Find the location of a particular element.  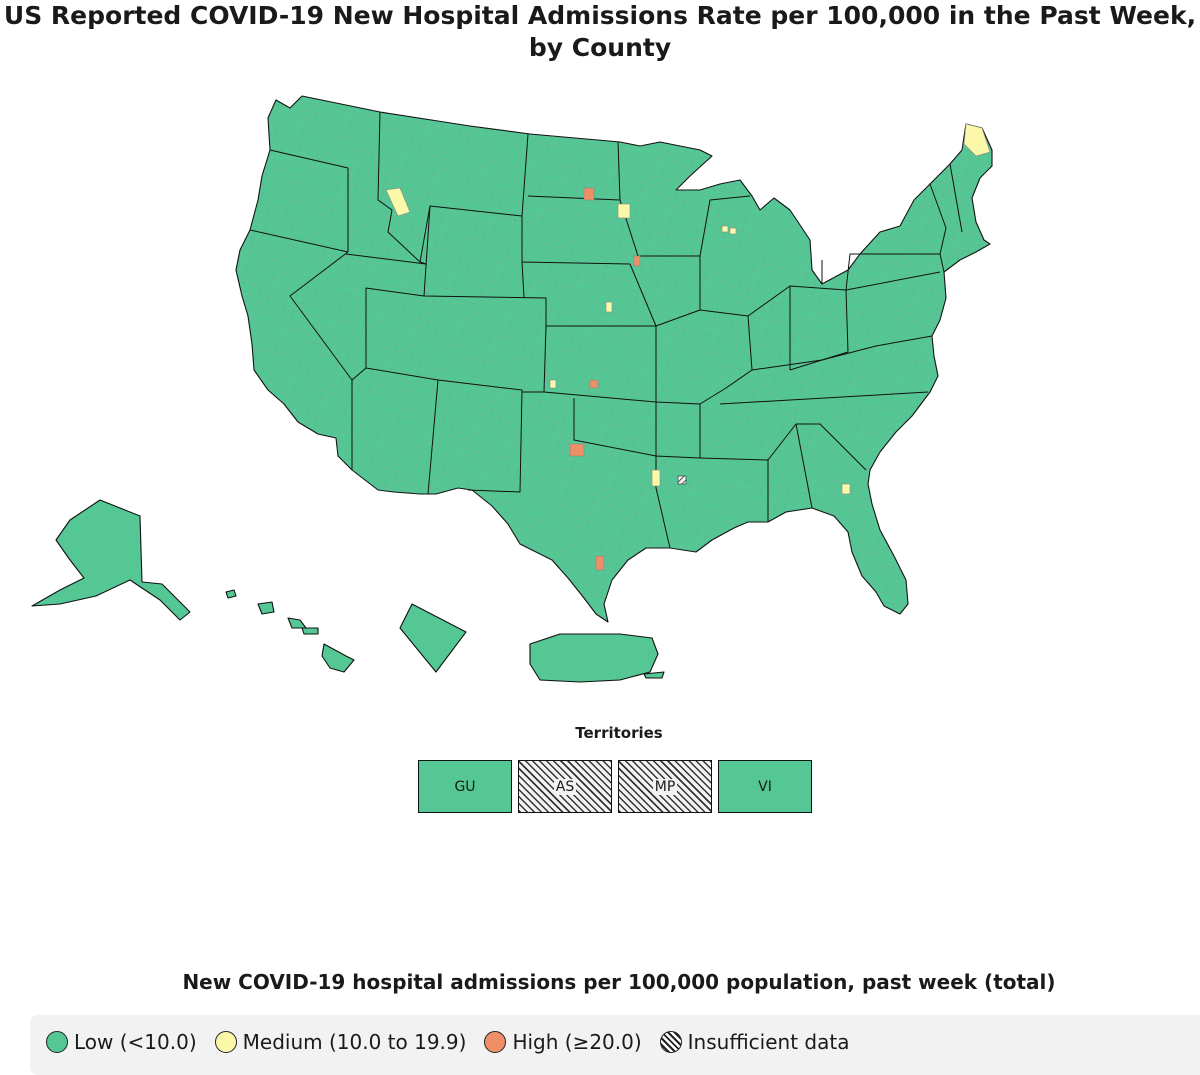

territory-as: AS is located at coordinates (565, 786).